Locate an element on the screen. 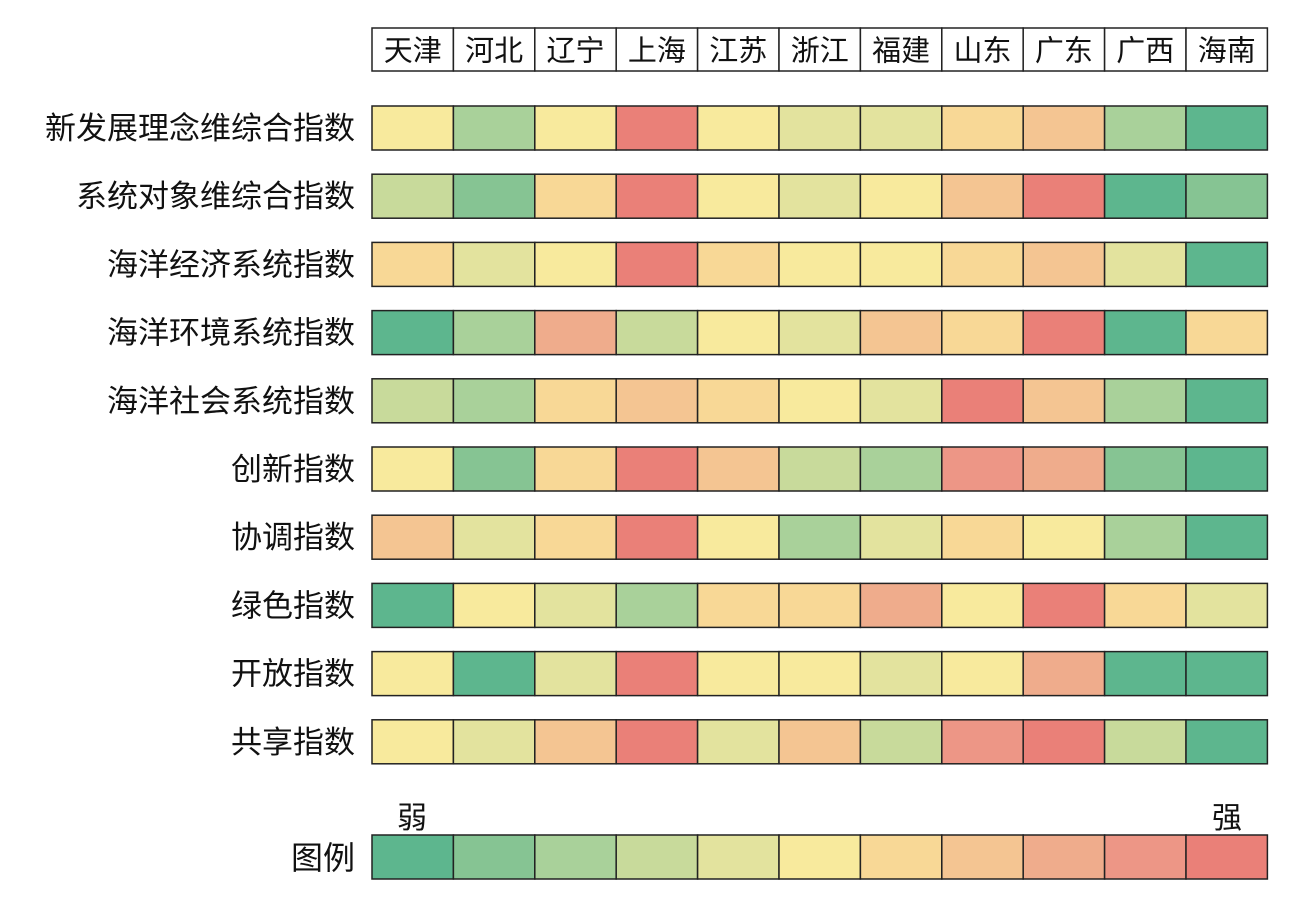 Image resolution: width=1310 pixels, height=903 pixels. column-header-label: 河北 is located at coordinates (494, 51).